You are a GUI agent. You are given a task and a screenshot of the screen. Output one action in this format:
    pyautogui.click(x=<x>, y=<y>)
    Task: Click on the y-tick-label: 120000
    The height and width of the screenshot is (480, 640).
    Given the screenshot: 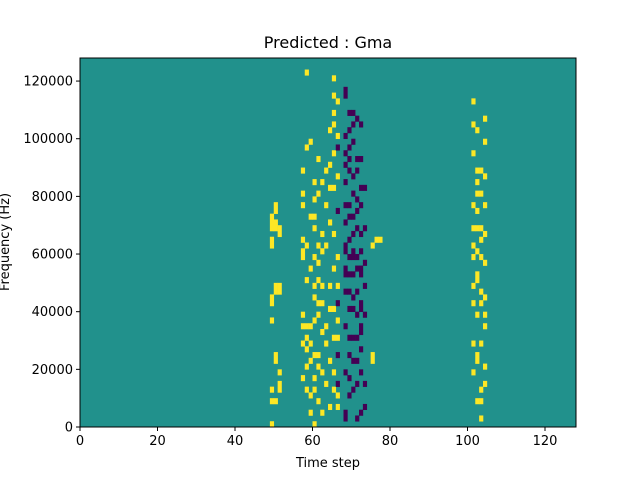 What is the action you would take?
    pyautogui.click(x=48, y=82)
    